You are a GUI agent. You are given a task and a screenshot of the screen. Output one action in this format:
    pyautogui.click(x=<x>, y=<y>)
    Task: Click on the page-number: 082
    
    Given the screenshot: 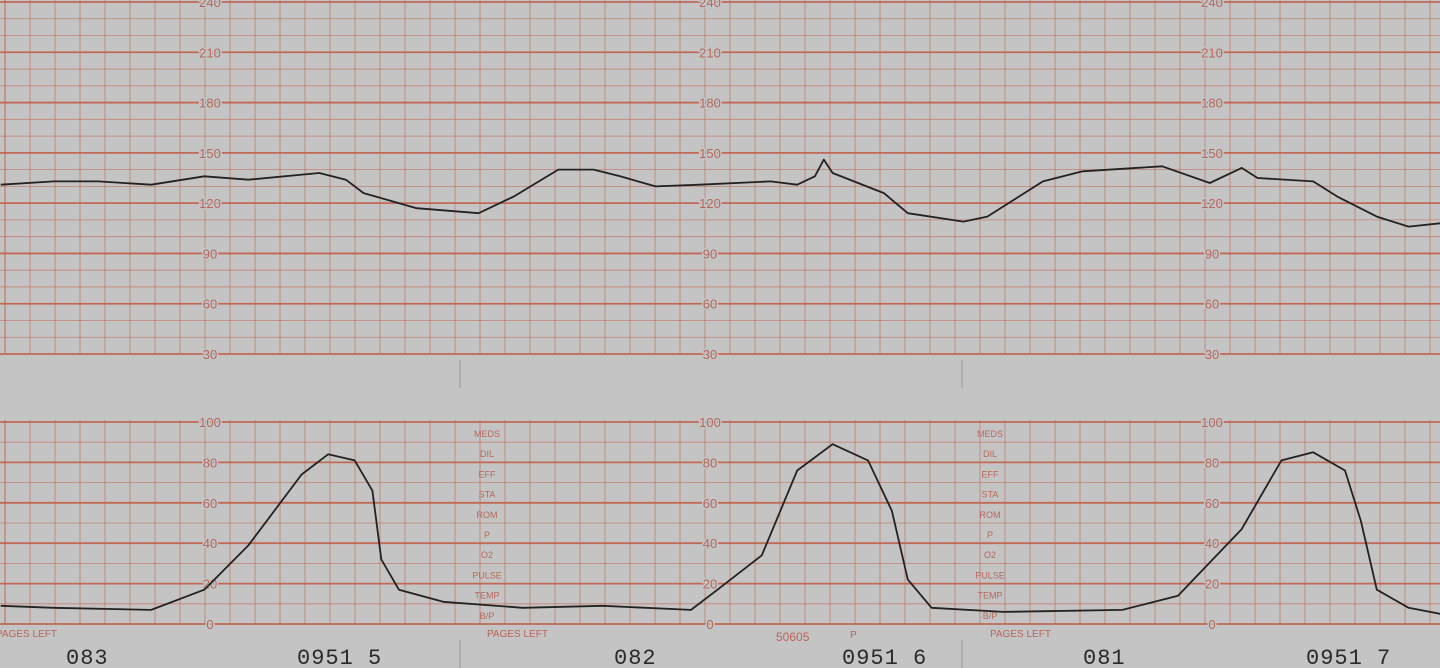 What is the action you would take?
    pyautogui.click(x=635, y=657)
    